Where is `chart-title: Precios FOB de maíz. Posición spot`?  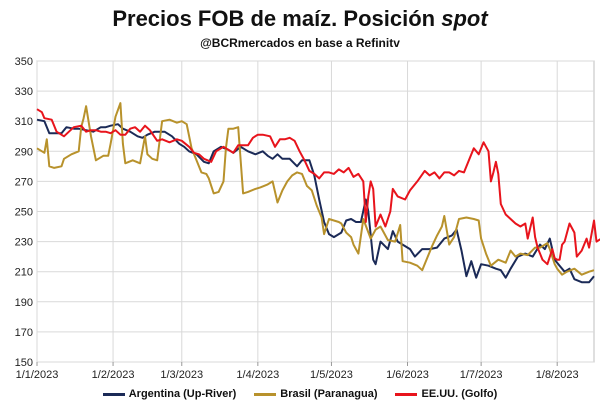
chart-title: Precios FOB de maíz. Posición spot is located at coordinates (300, 18).